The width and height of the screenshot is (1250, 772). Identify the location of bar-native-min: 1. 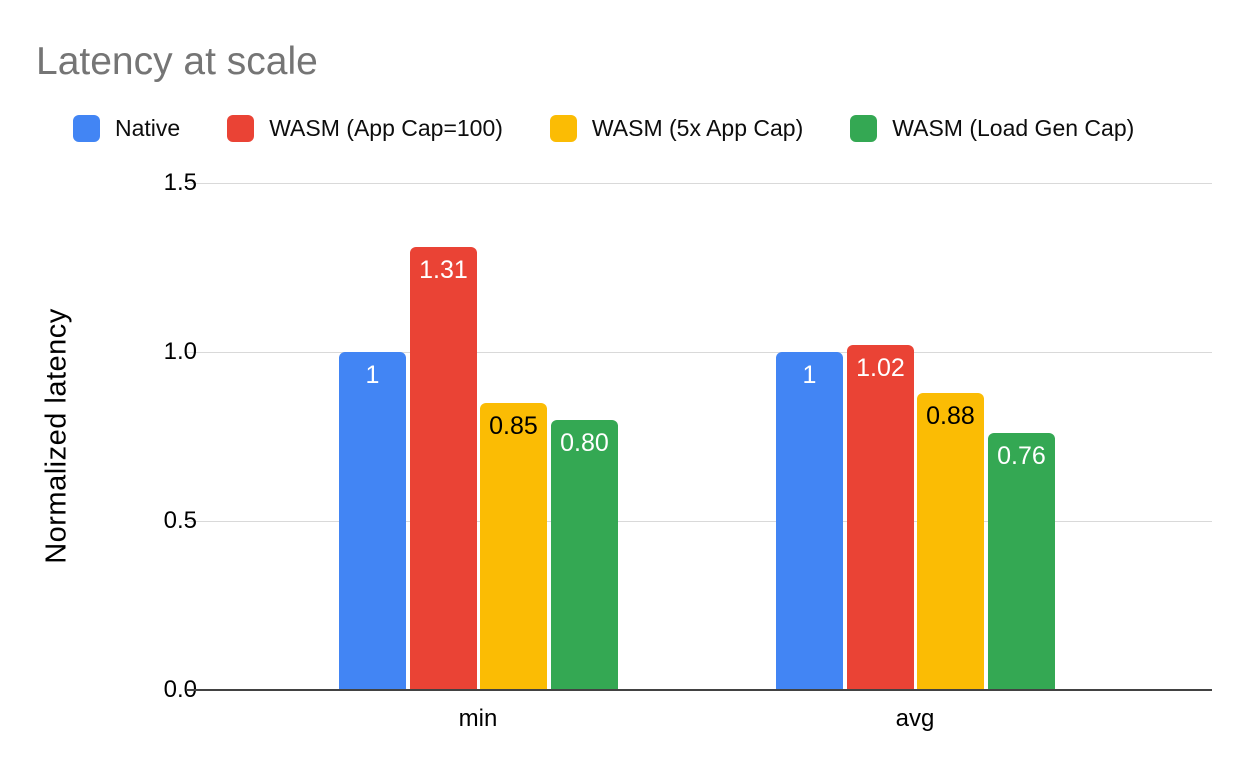
(372, 521).